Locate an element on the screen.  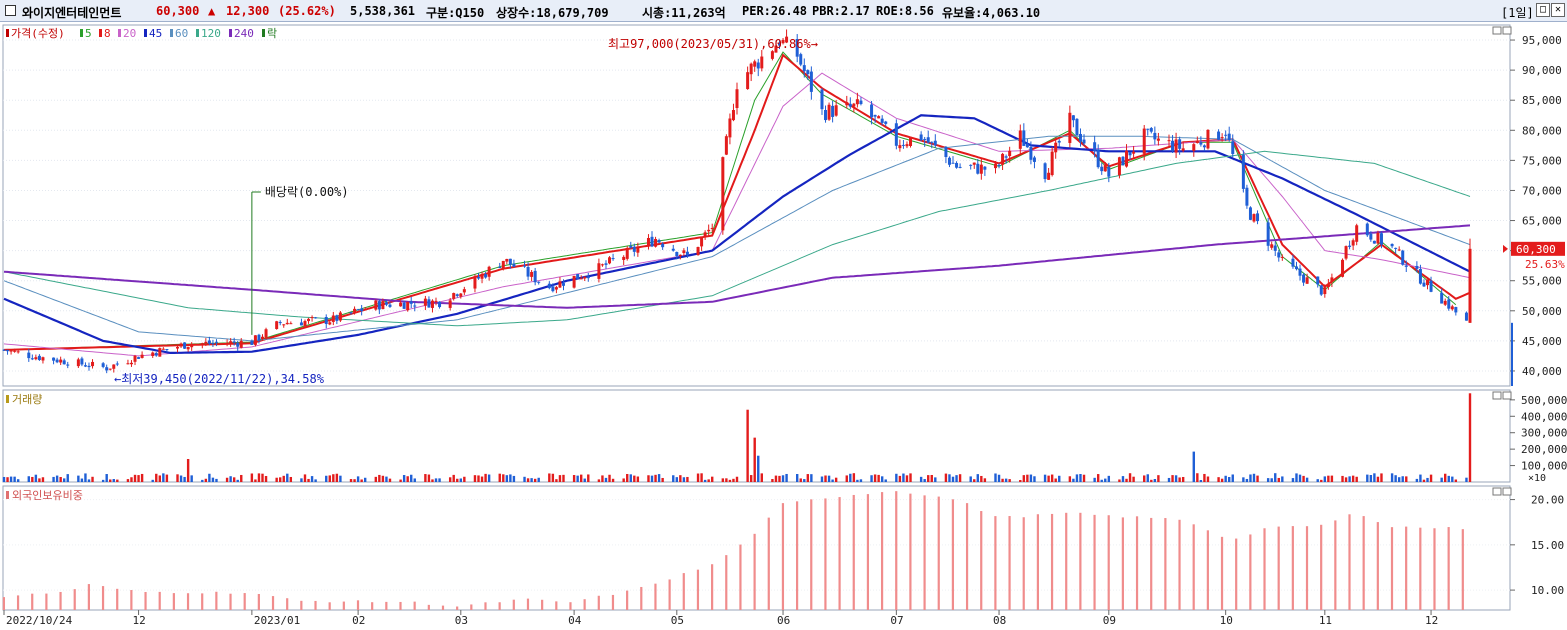
x-tick-label: 05 is located at coordinates (677, 620).